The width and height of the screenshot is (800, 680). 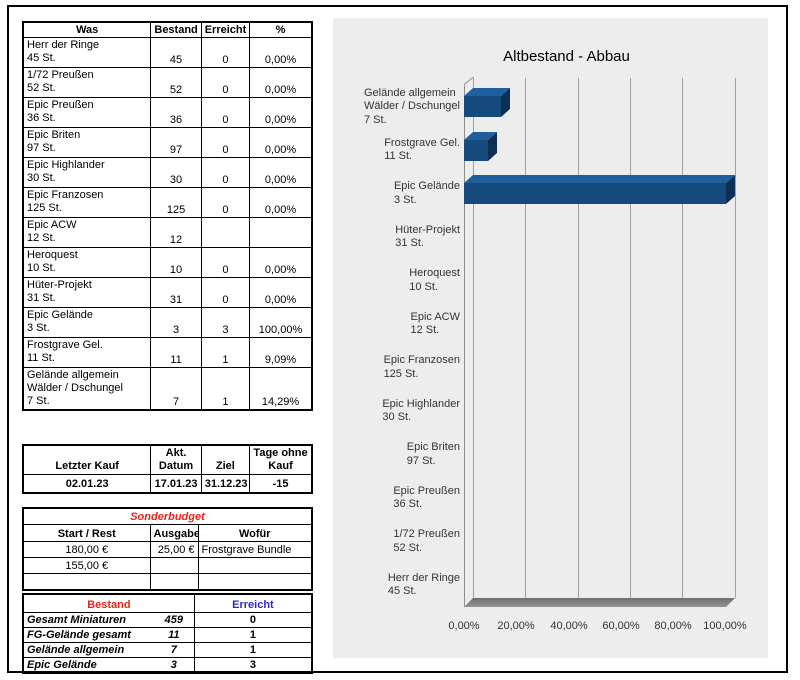 I want to click on table-row: Epic ACW 12 St. 12, so click(x=167, y=232).